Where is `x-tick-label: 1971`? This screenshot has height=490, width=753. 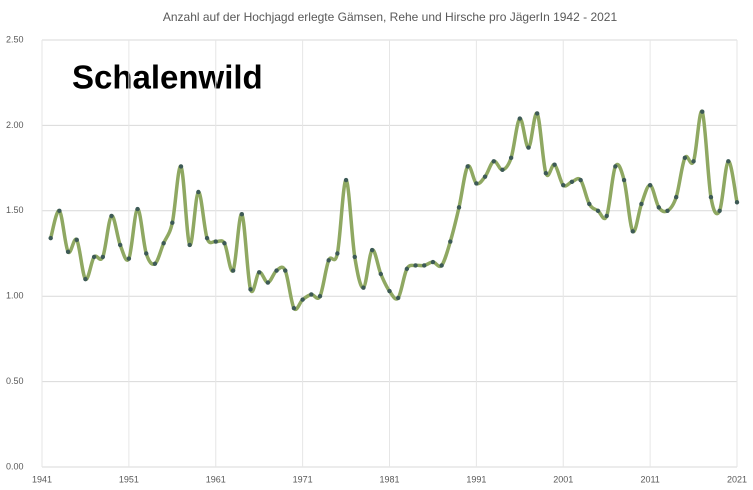 x-tick-label: 1971 is located at coordinates (303, 479).